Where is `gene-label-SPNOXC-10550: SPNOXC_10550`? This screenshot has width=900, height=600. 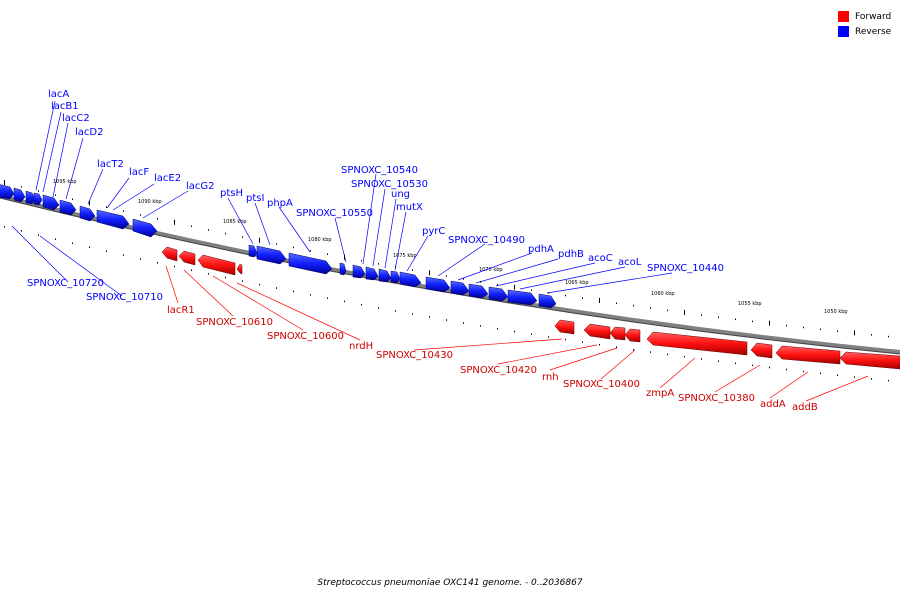 gene-label-SPNOXC-10550: SPNOXC_10550 is located at coordinates (334, 213).